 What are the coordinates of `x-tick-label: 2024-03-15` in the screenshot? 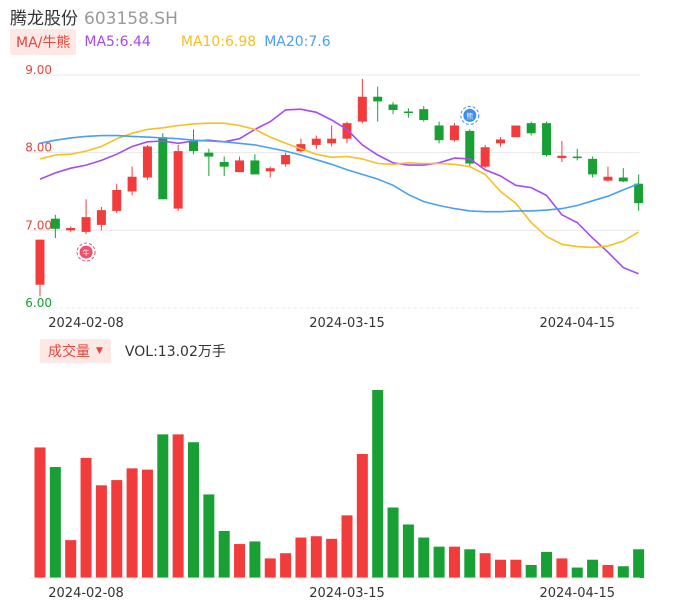 It's located at (347, 593).